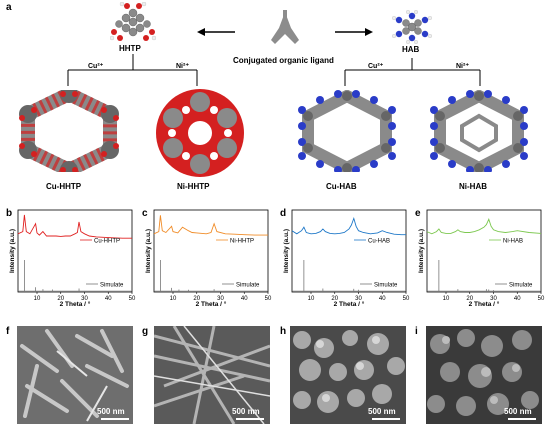  Describe the element at coordinates (9, 213) in the screenshot. I see `panel-label-b: b` at that location.